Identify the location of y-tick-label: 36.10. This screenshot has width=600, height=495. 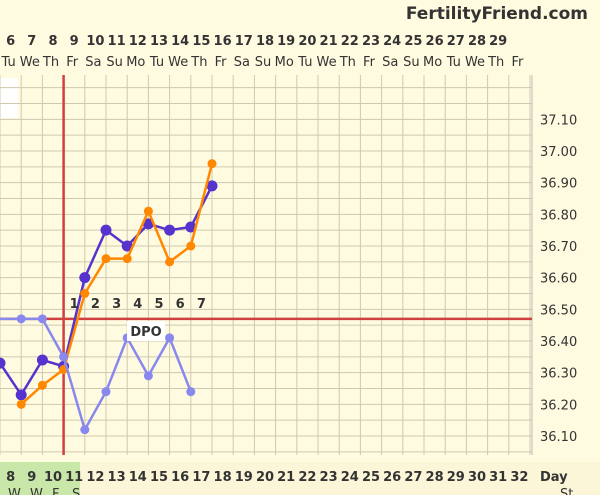
(558, 437).